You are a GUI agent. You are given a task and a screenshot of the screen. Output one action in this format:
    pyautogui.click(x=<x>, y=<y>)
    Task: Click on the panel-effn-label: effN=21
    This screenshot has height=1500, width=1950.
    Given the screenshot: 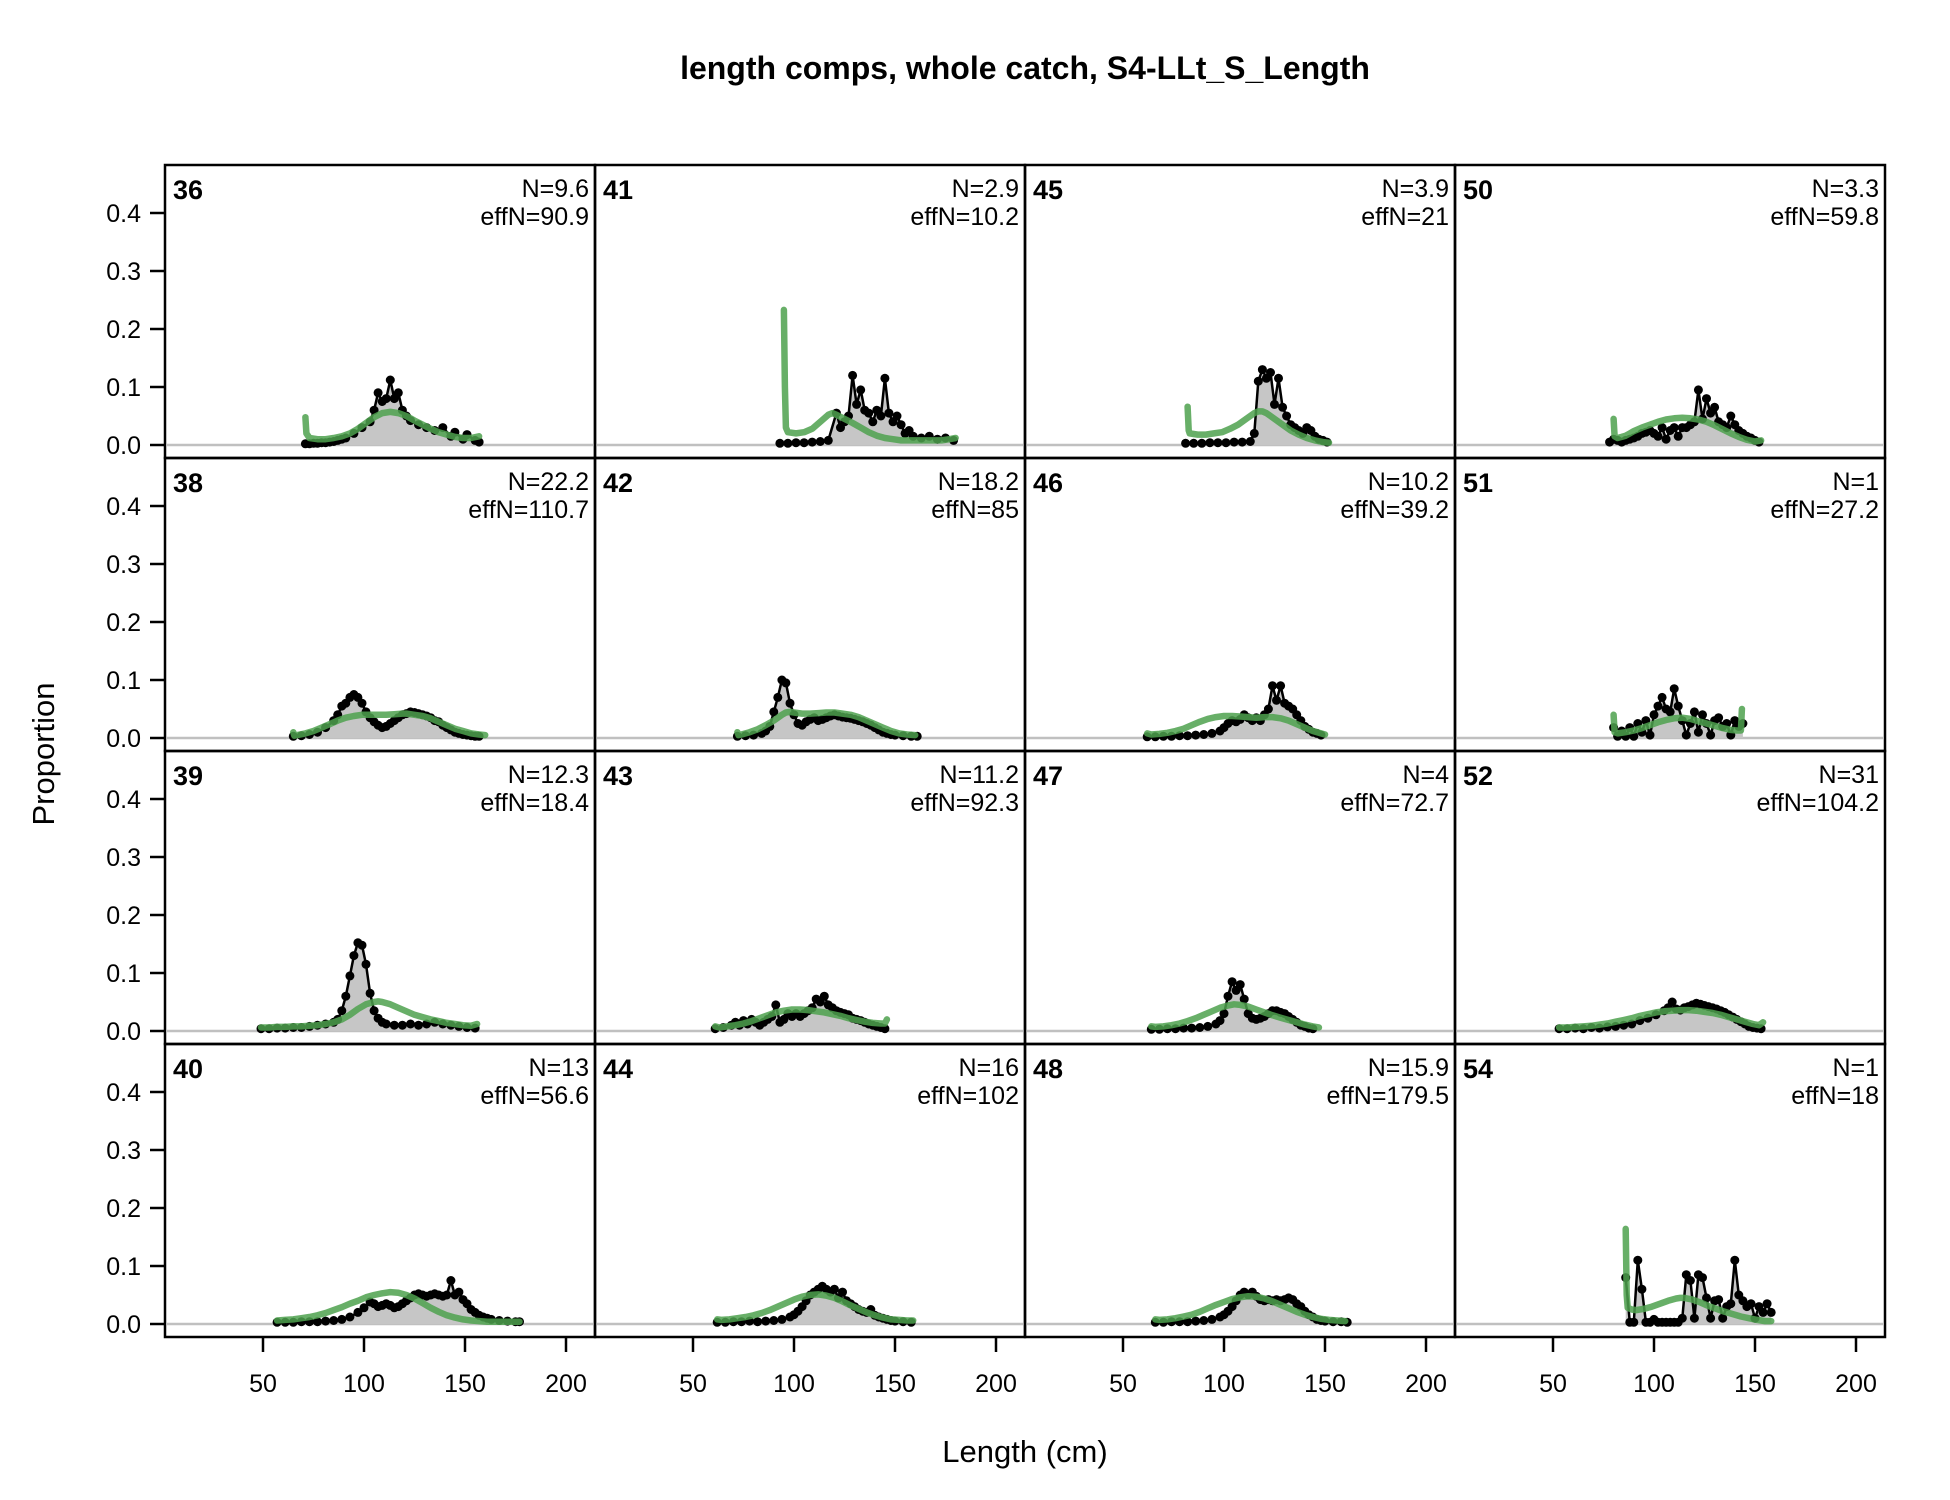 What is the action you would take?
    pyautogui.click(x=1405, y=217)
    